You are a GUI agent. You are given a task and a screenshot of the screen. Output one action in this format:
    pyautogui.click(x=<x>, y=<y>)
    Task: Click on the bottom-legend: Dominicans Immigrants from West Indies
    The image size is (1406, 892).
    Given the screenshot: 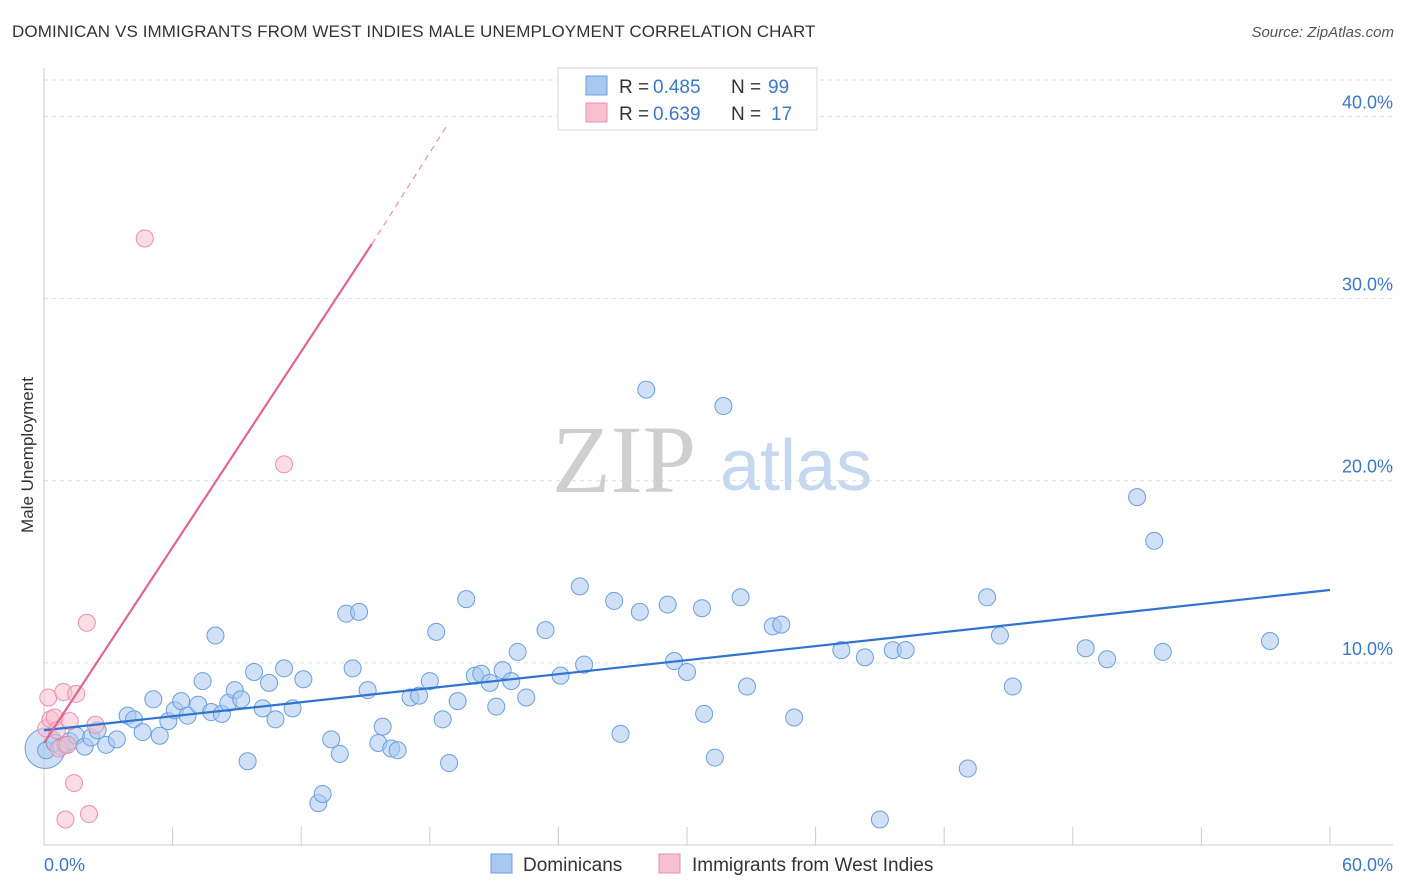 What is the action you would take?
    pyautogui.click(x=711, y=864)
    